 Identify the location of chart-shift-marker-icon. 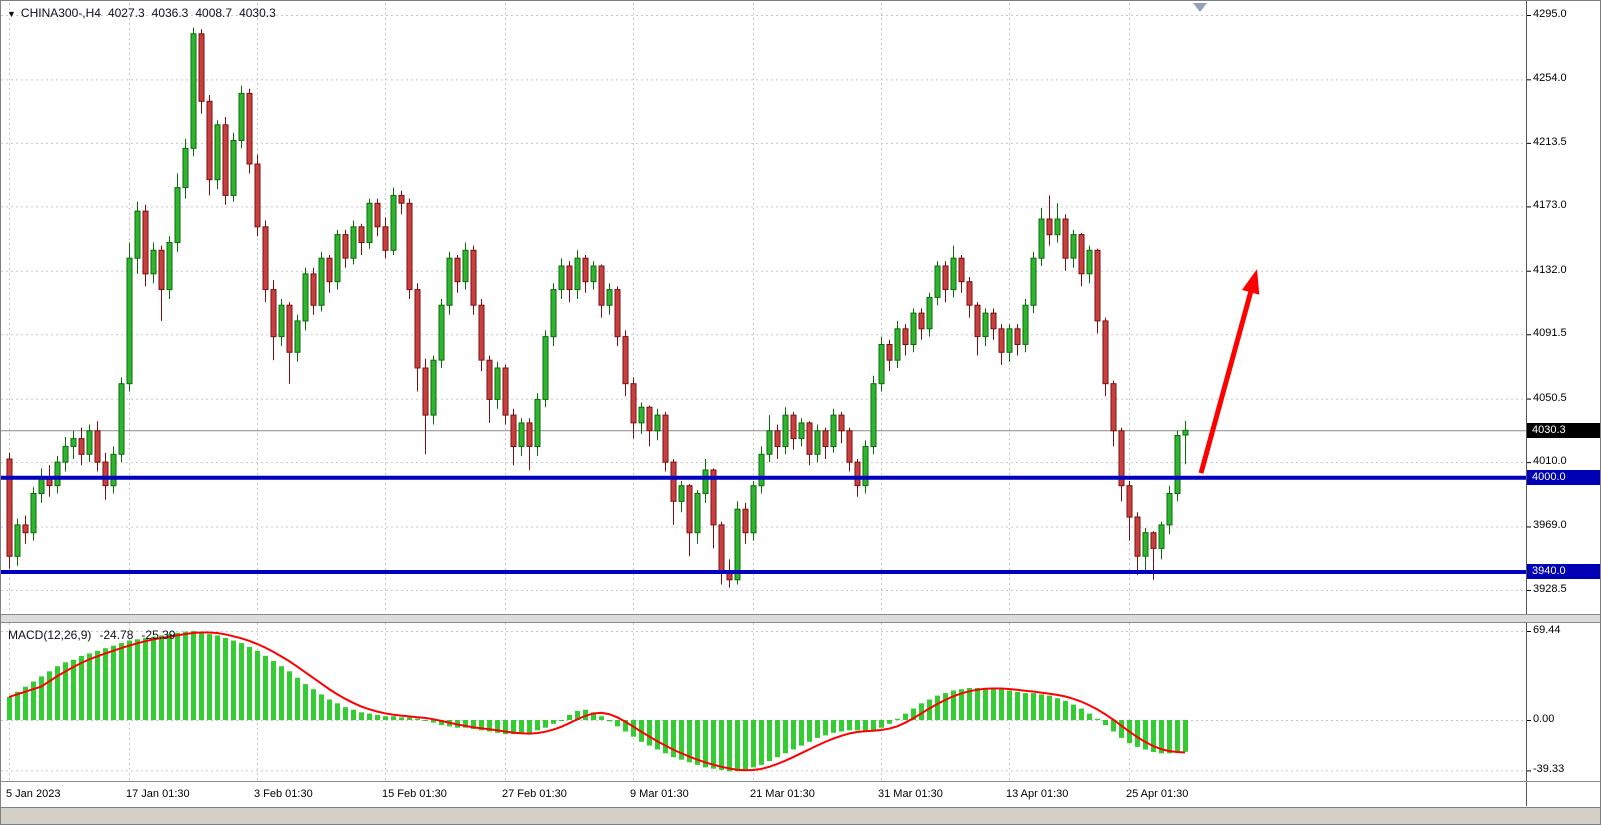
(1200, 7).